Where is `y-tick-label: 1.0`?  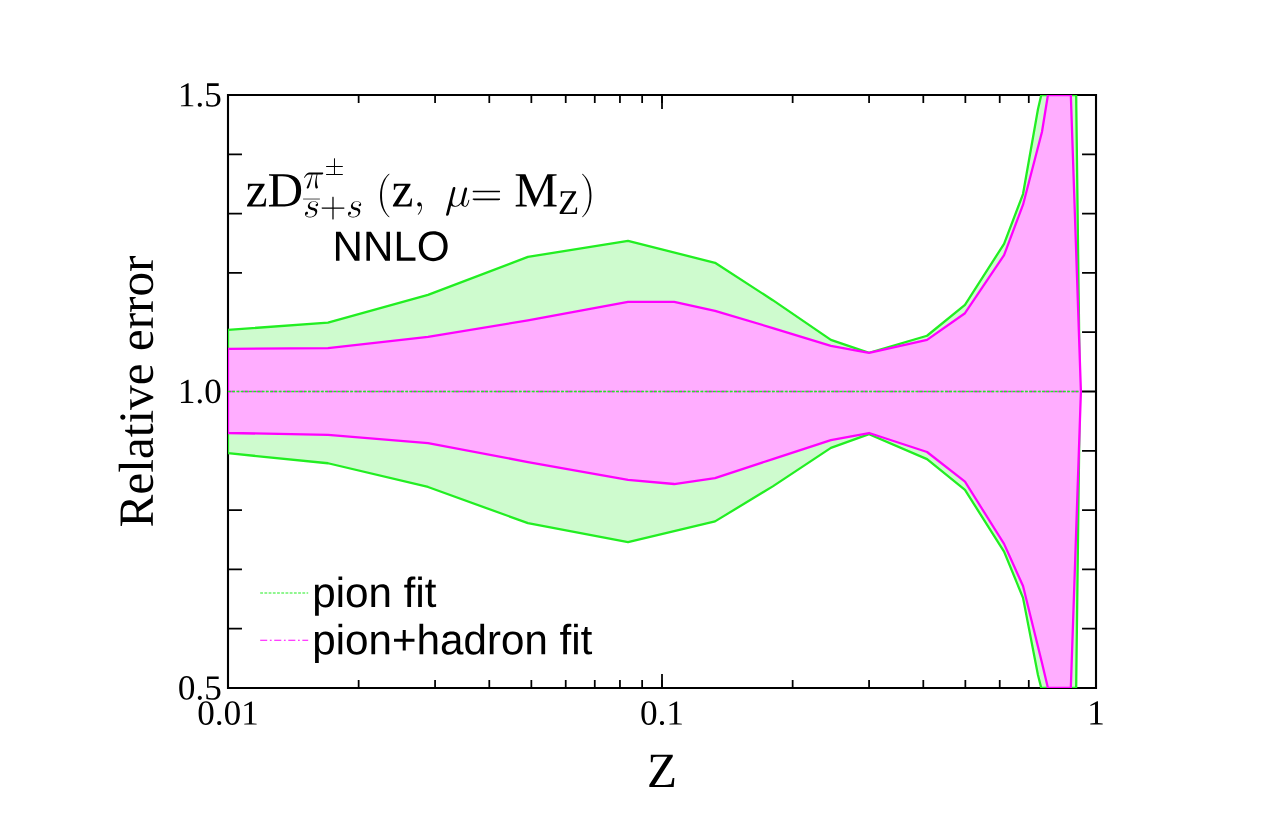 y-tick-label: 1.0 is located at coordinates (200, 391).